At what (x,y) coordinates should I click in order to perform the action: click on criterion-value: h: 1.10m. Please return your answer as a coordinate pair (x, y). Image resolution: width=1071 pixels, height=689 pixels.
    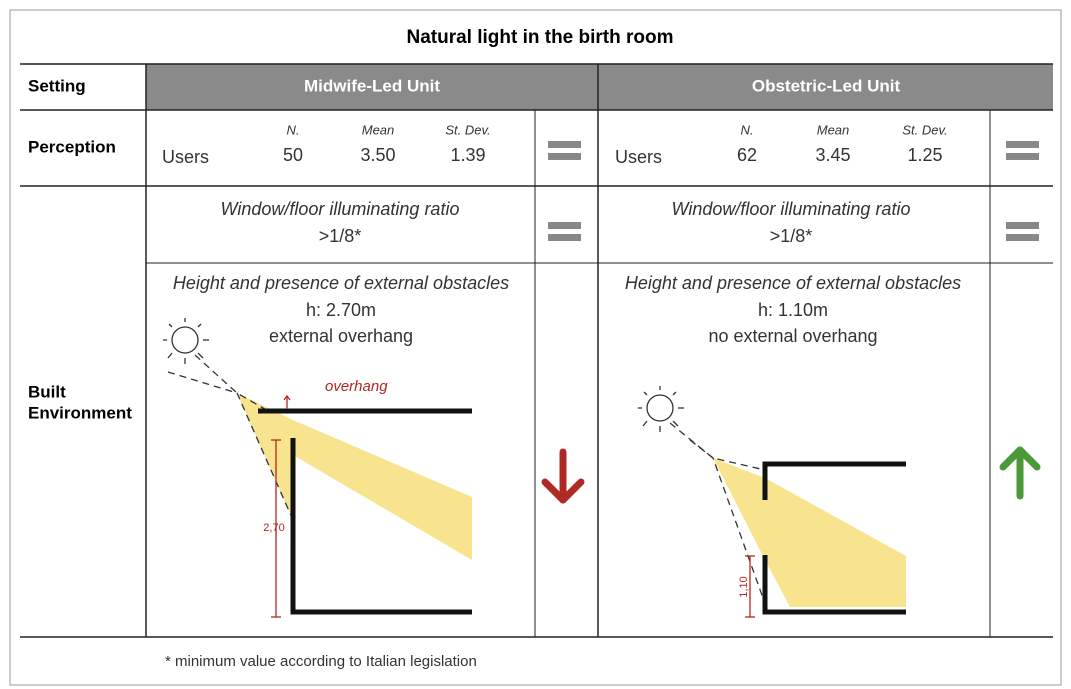
    Looking at the image, I should click on (793, 310).